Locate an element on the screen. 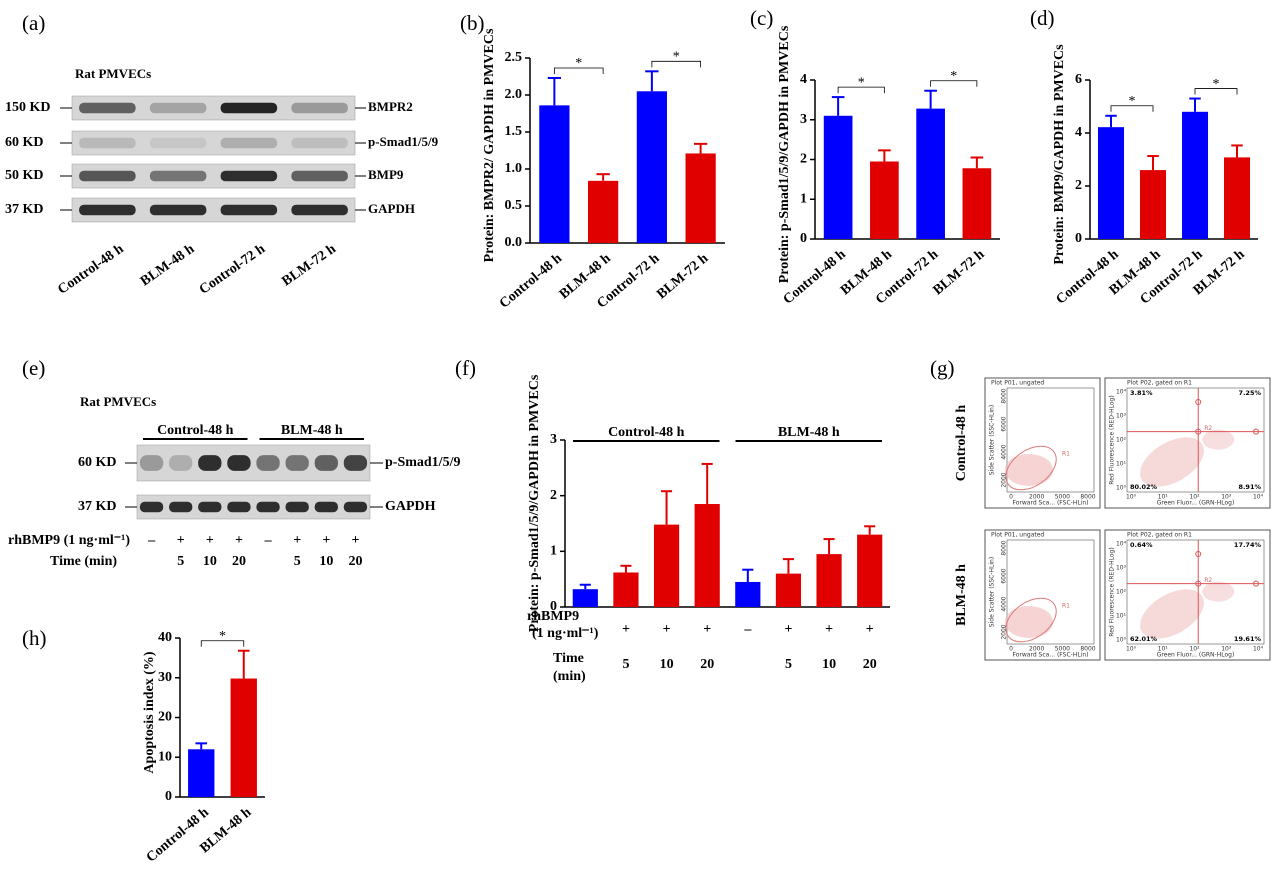 The image size is (1280, 877). panel-label: (f) is located at coordinates (465, 368).